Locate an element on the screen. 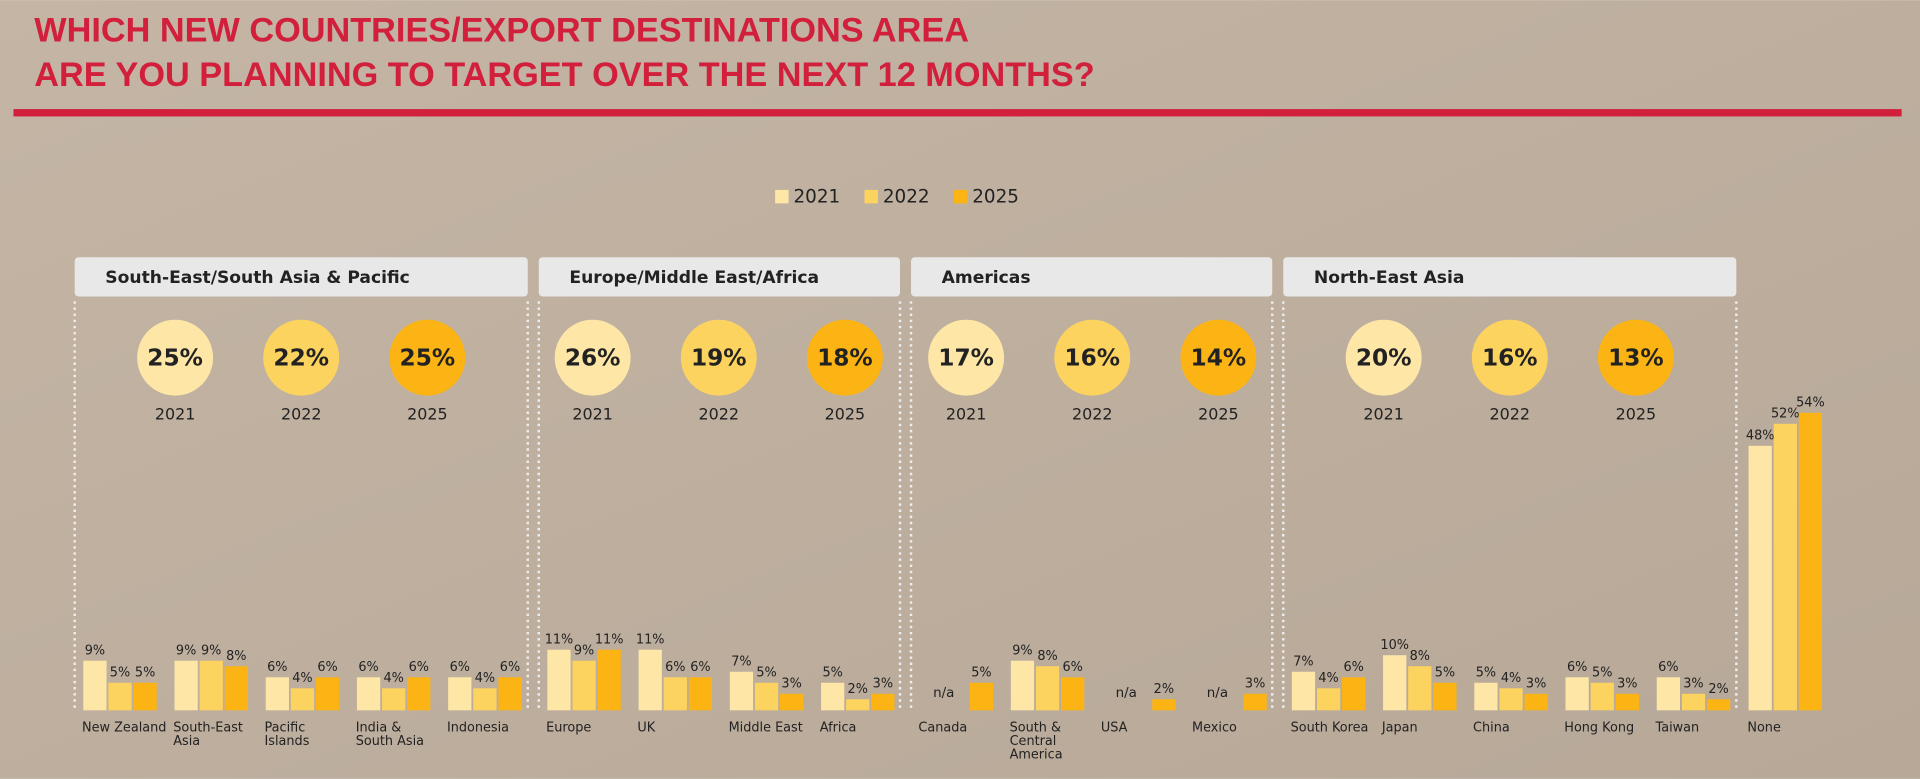 The height and width of the screenshot is (779, 1920). category-label-line: Asia is located at coordinates (186, 740).